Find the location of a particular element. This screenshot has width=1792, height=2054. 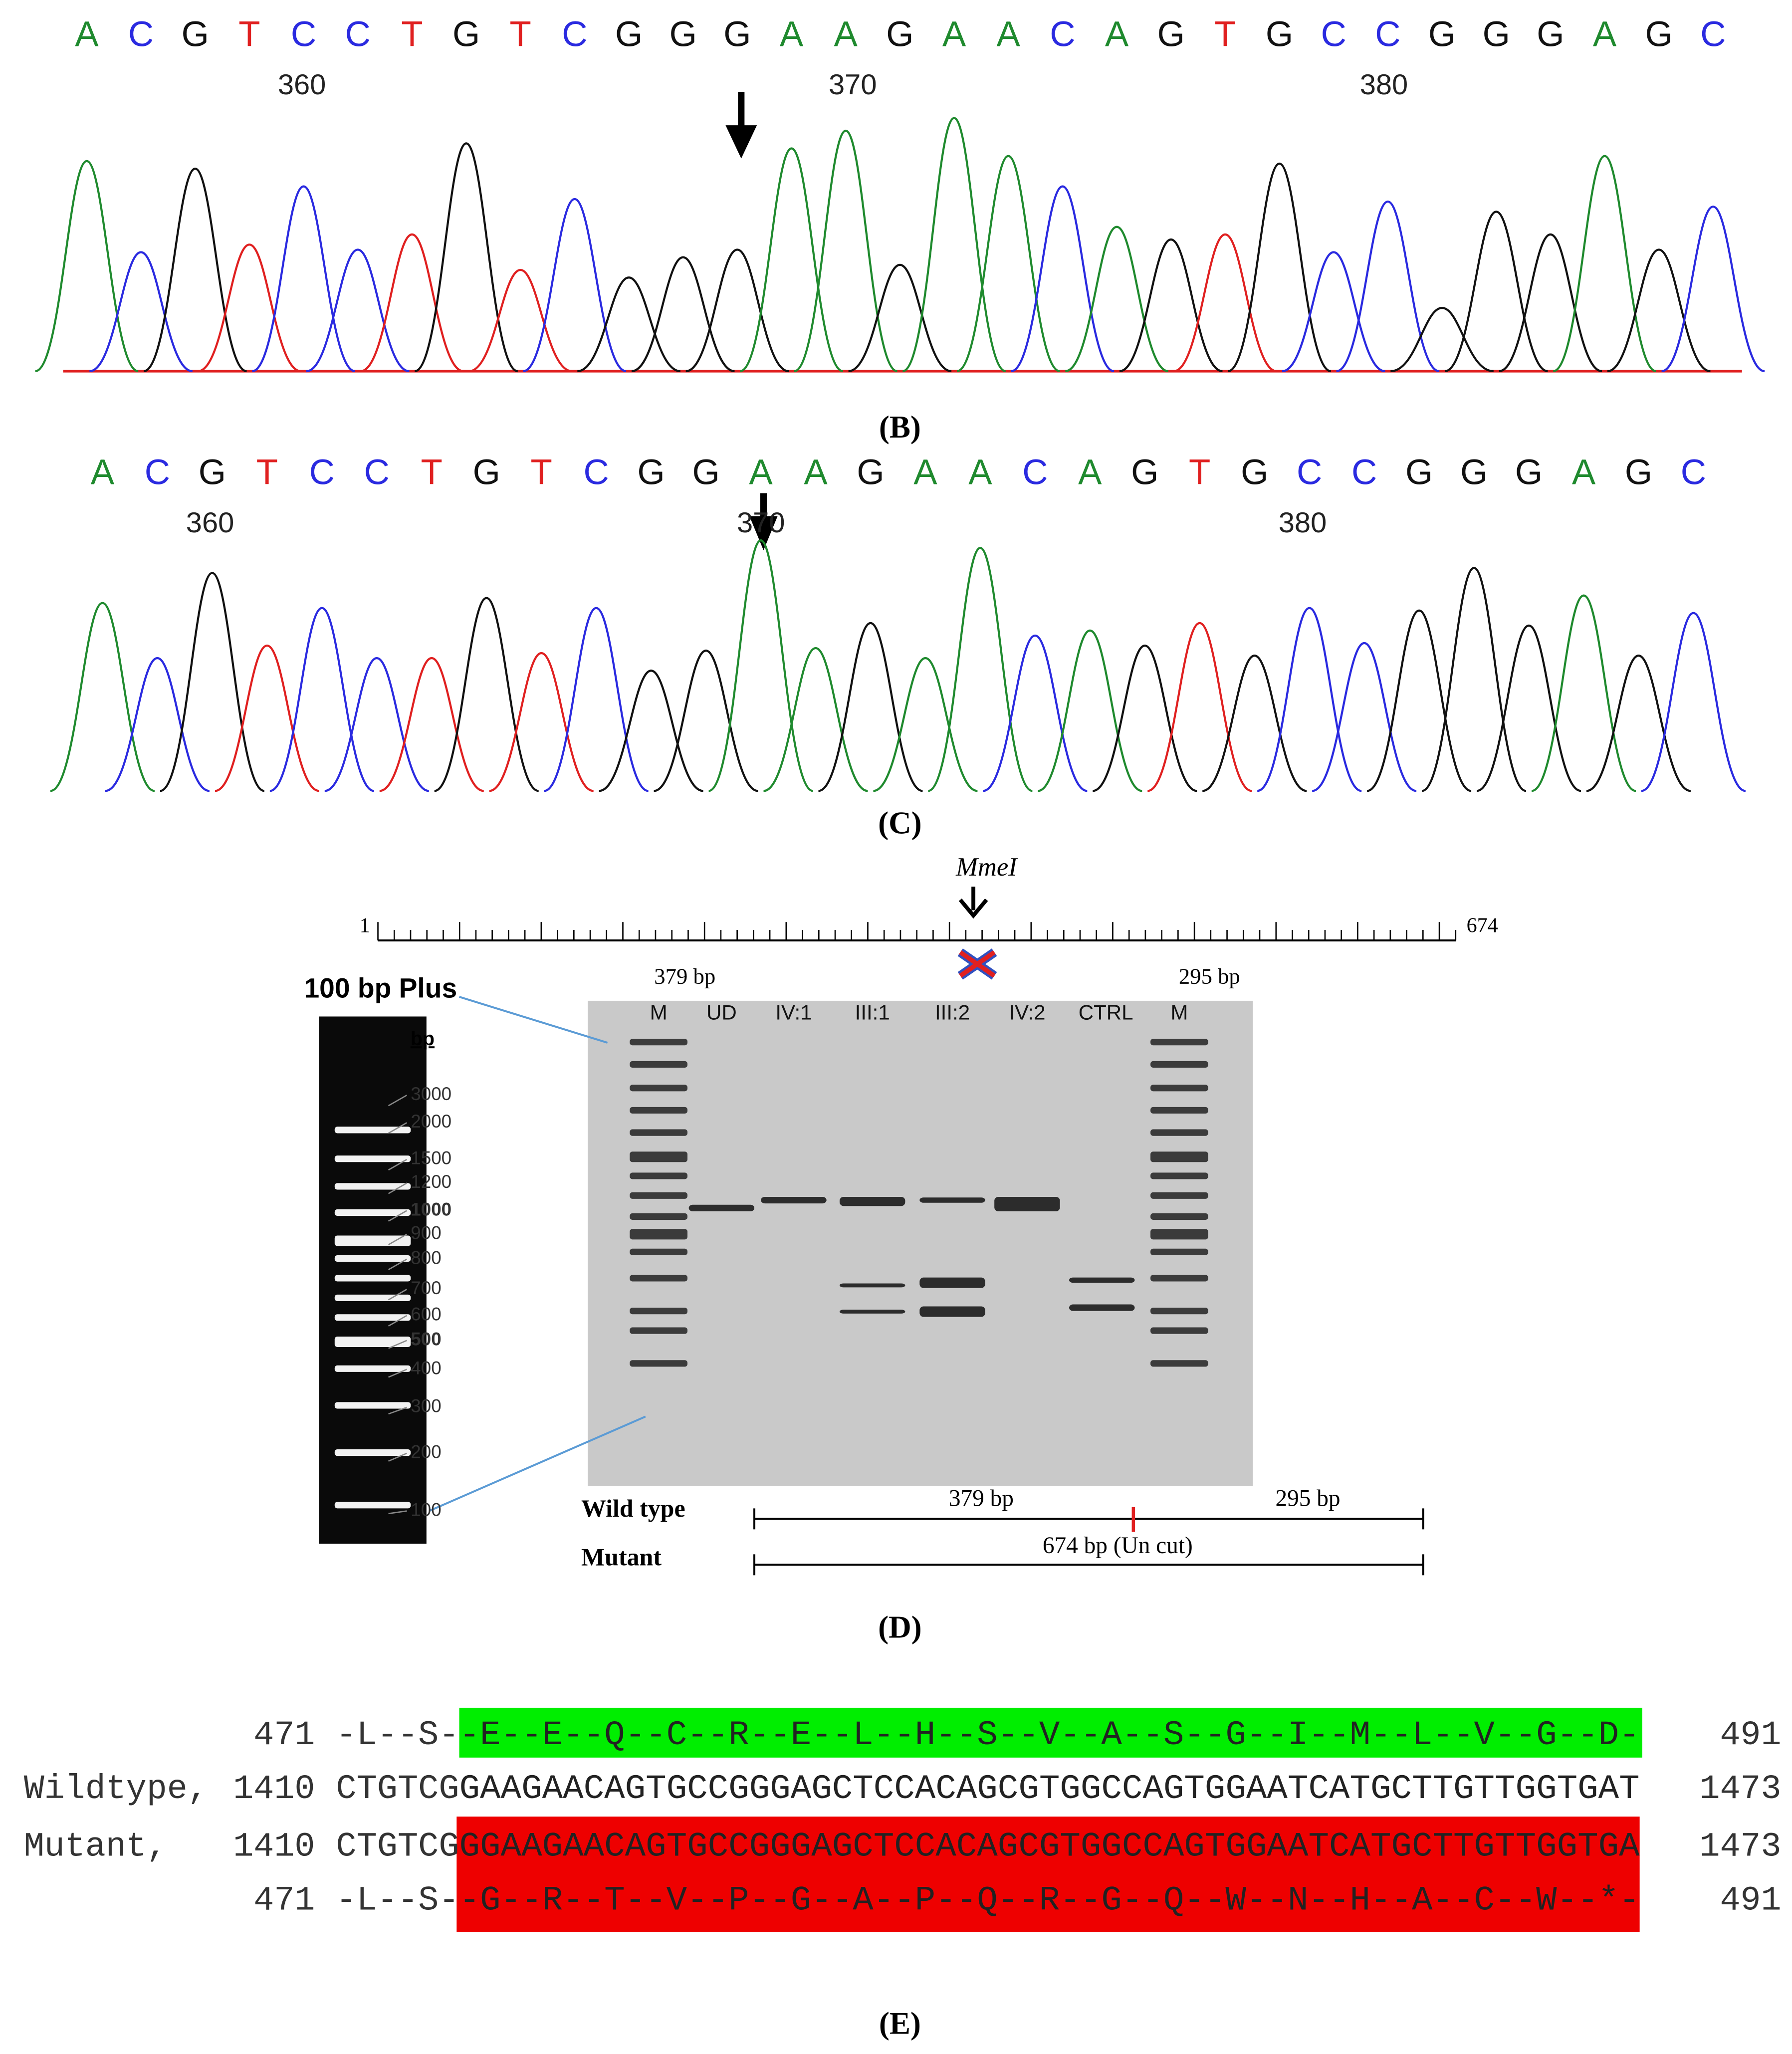

ladder-title: 100 bp Plus is located at coordinates (380, 987).